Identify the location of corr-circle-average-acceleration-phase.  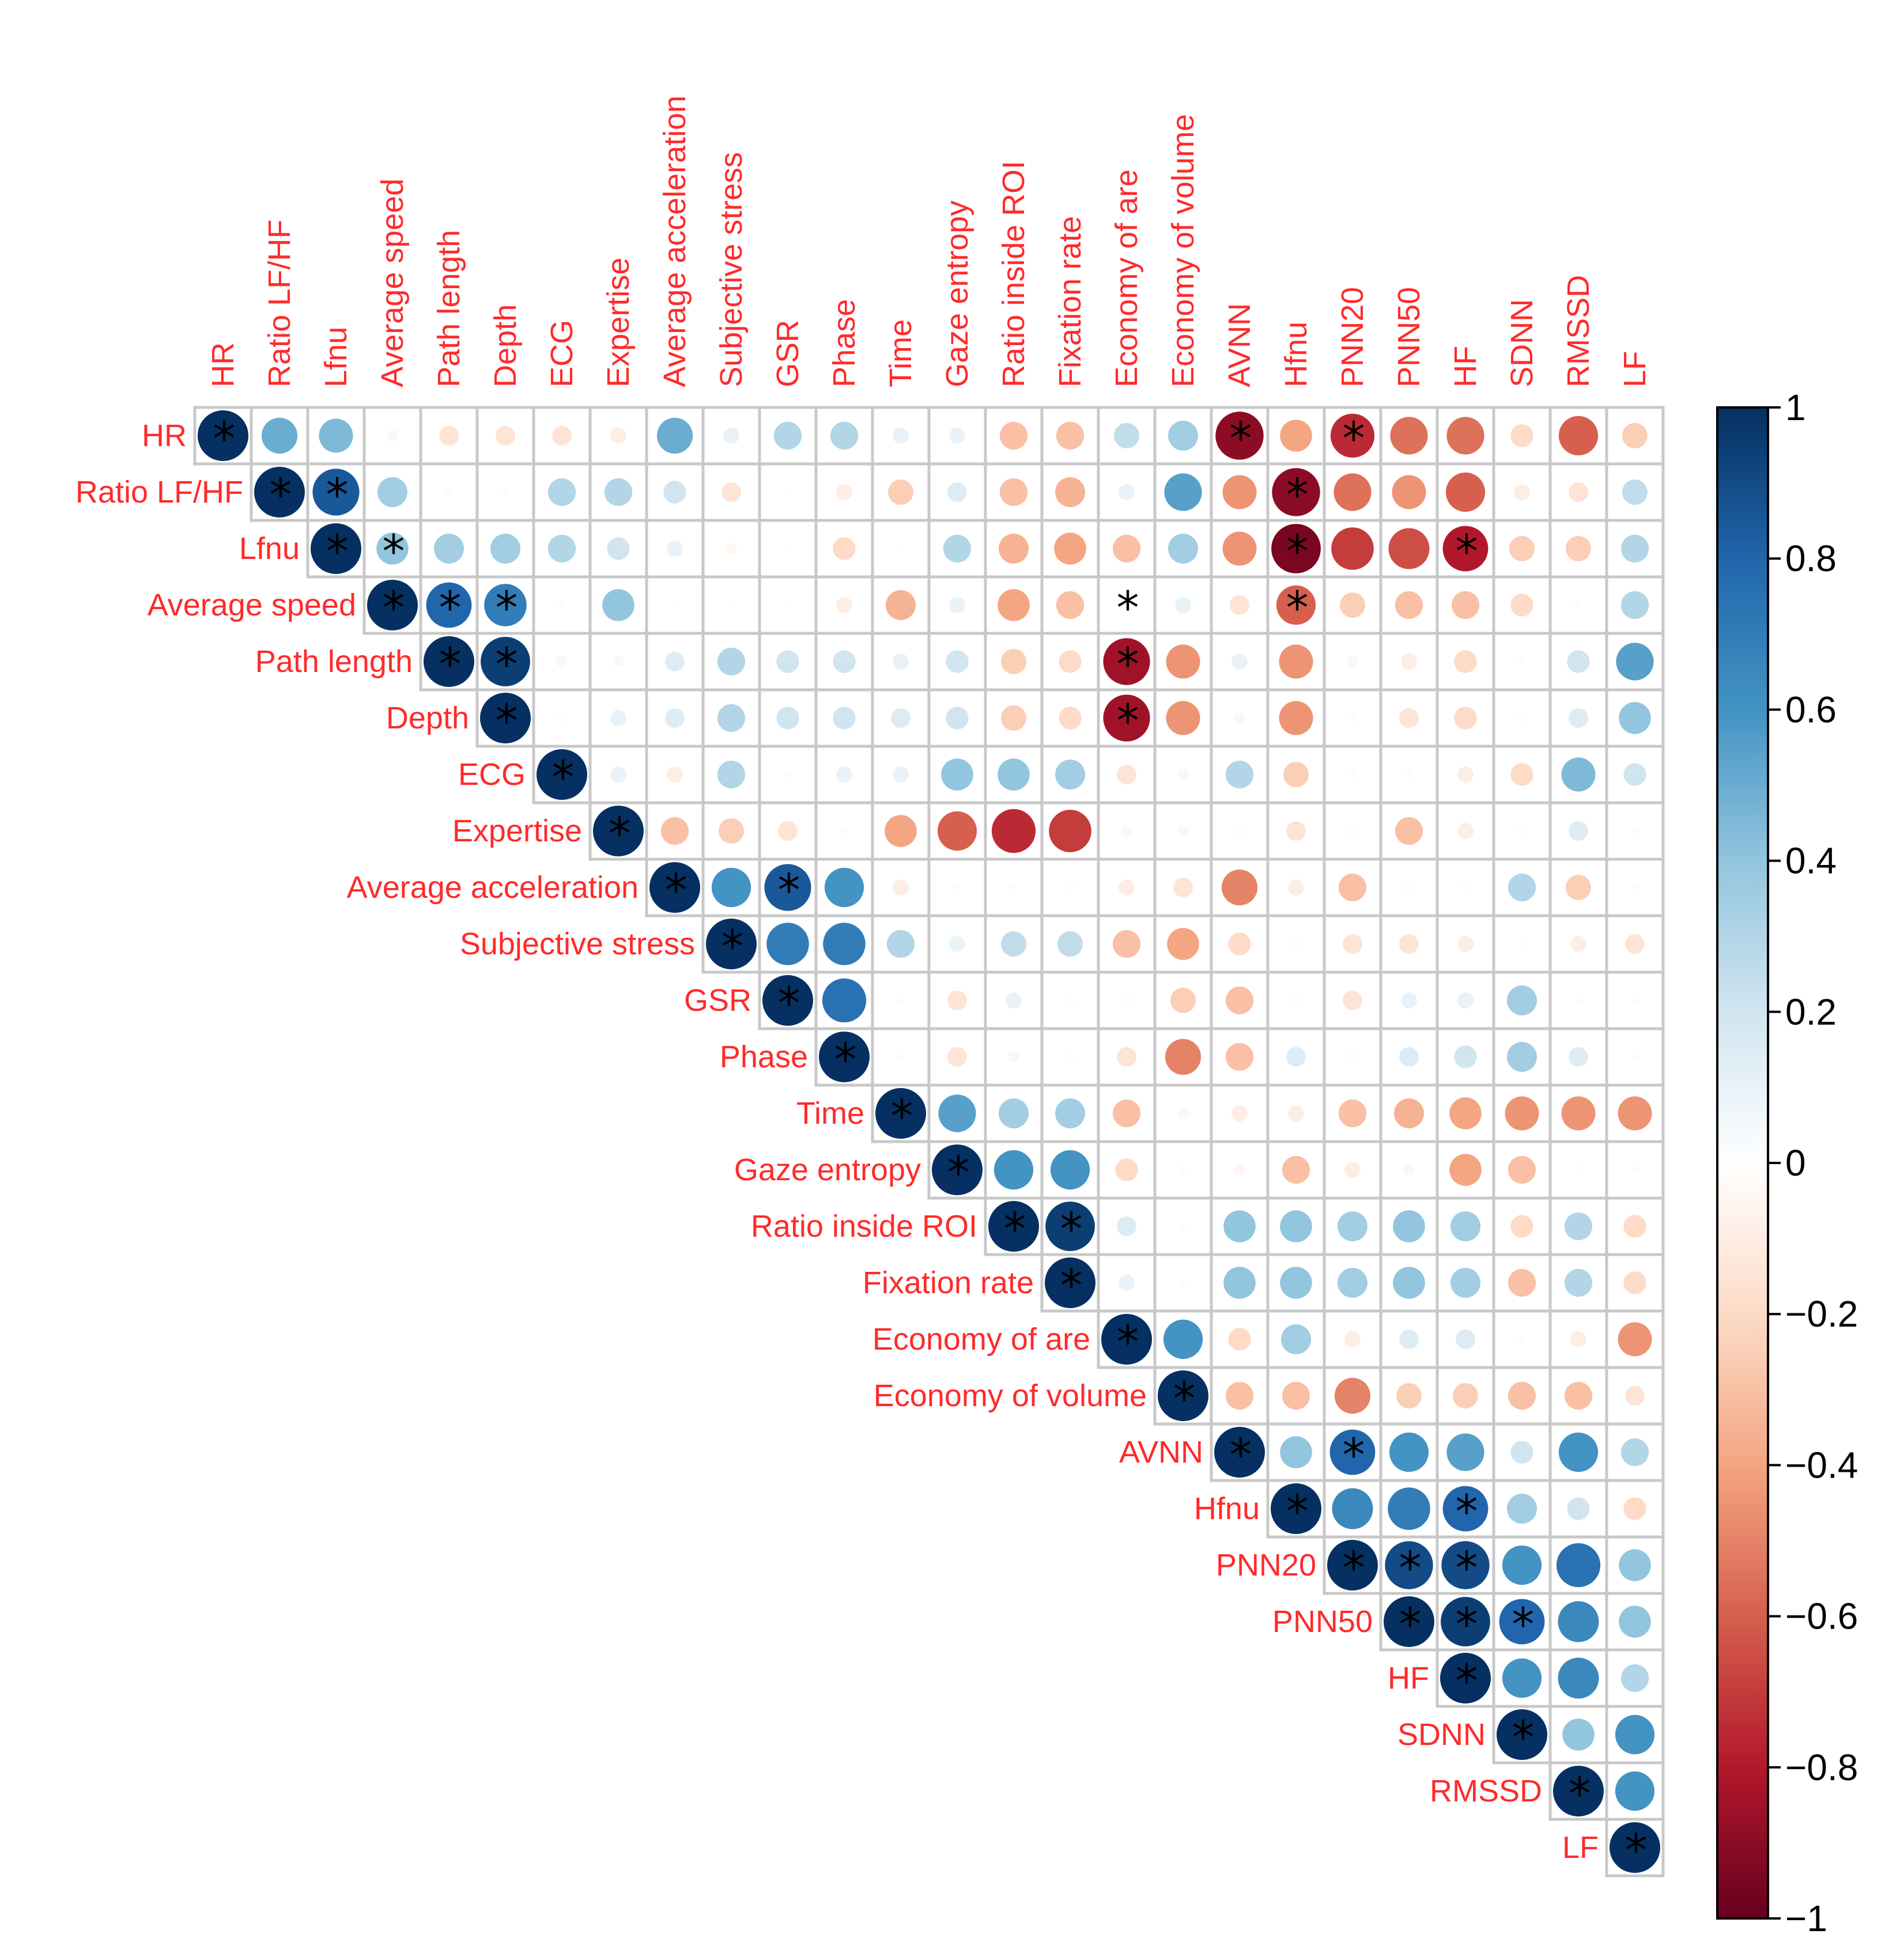
(844, 888).